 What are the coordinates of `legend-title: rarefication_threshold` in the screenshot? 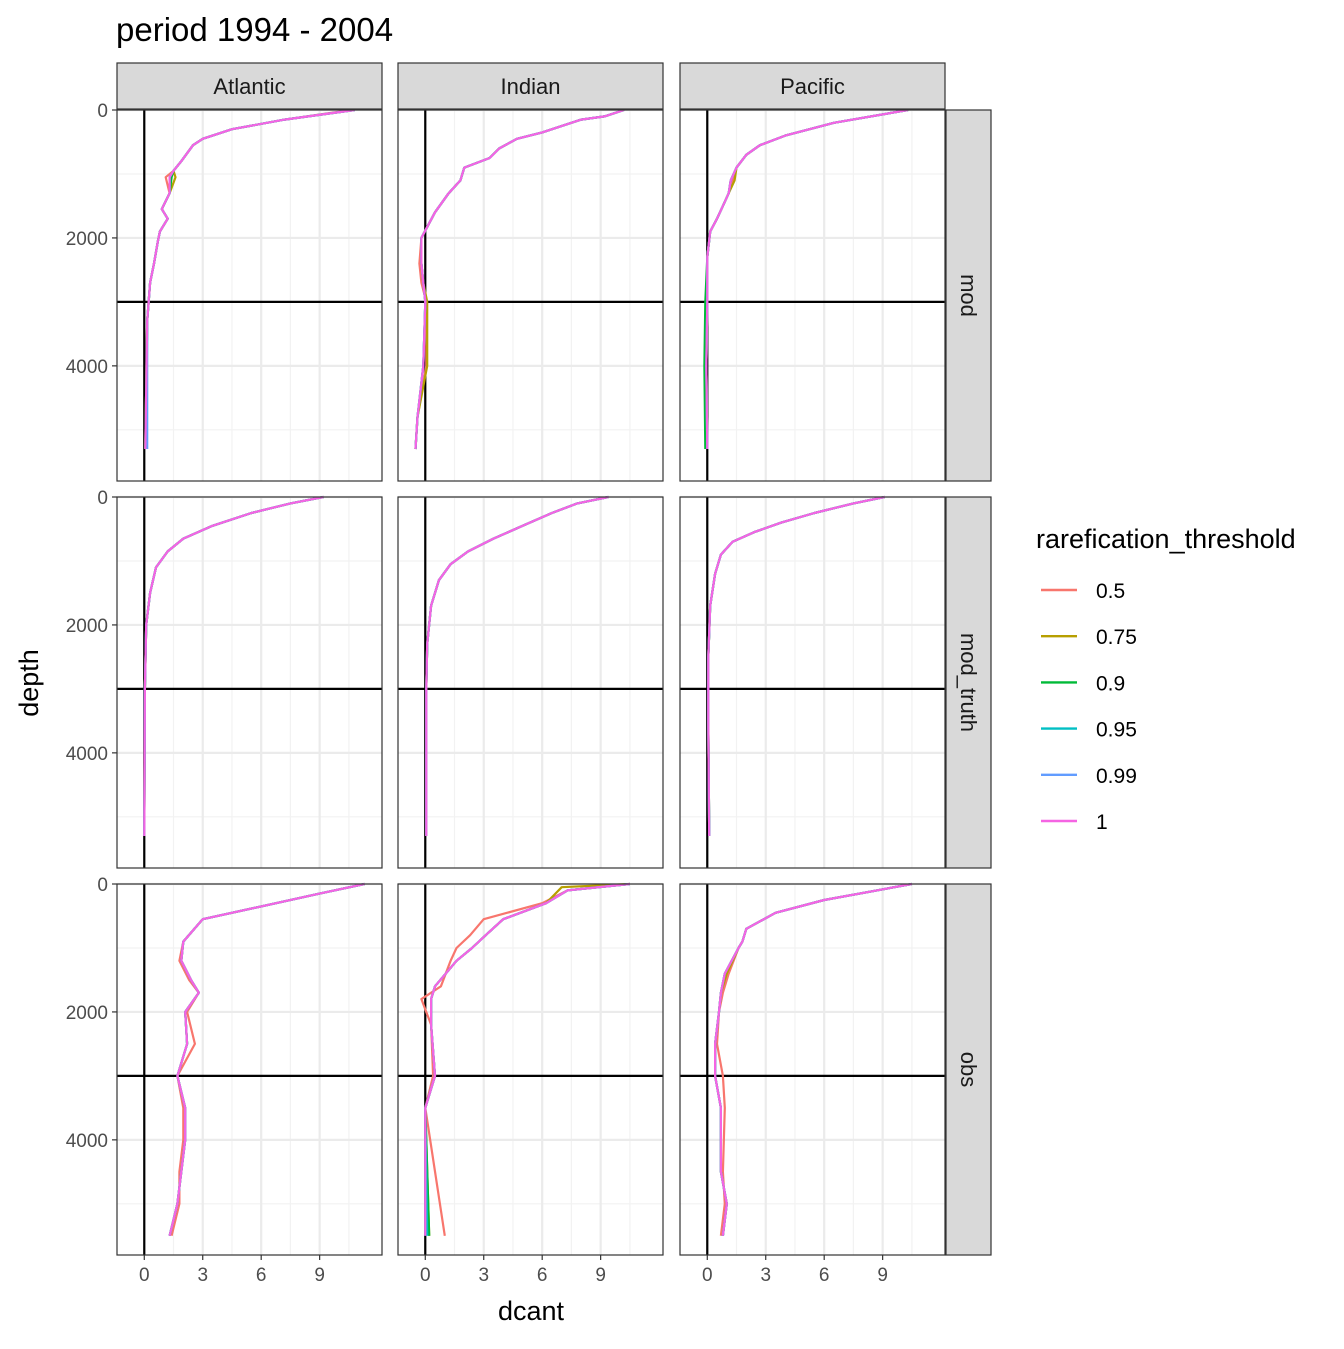 It's located at (1166, 539).